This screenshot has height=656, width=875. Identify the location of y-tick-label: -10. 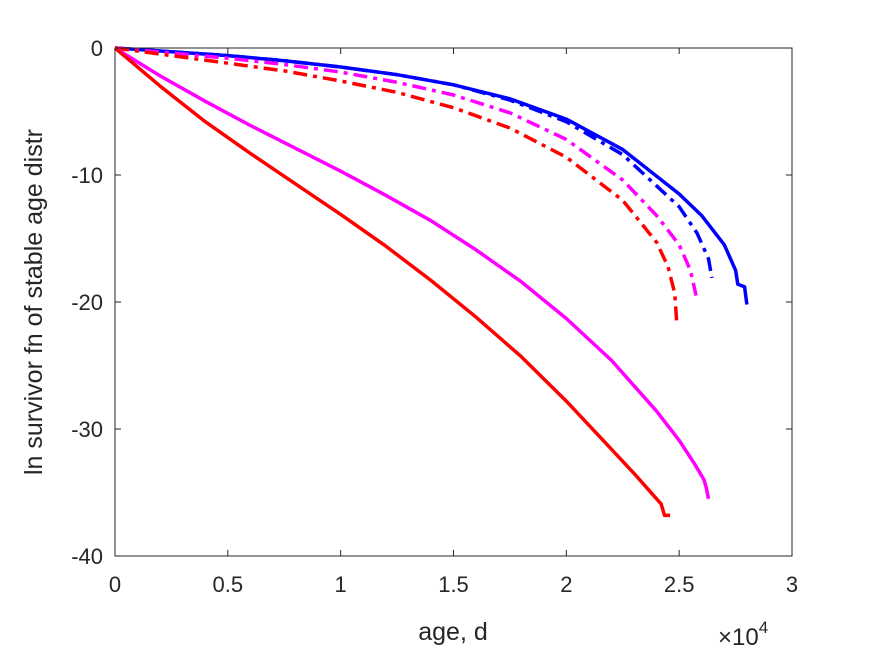
(87, 175).